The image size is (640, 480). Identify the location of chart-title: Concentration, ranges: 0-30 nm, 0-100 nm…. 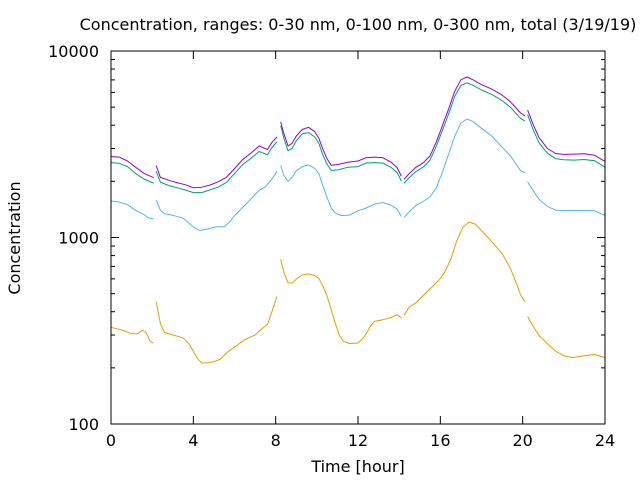
(358, 24).